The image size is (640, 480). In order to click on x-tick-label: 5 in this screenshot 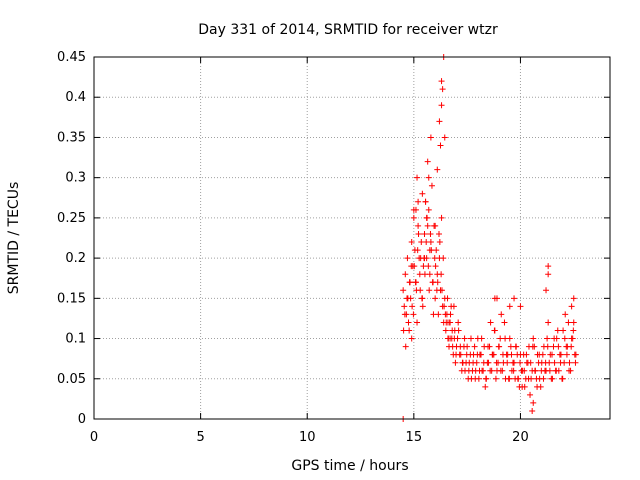, I will do `click(200, 437)`.